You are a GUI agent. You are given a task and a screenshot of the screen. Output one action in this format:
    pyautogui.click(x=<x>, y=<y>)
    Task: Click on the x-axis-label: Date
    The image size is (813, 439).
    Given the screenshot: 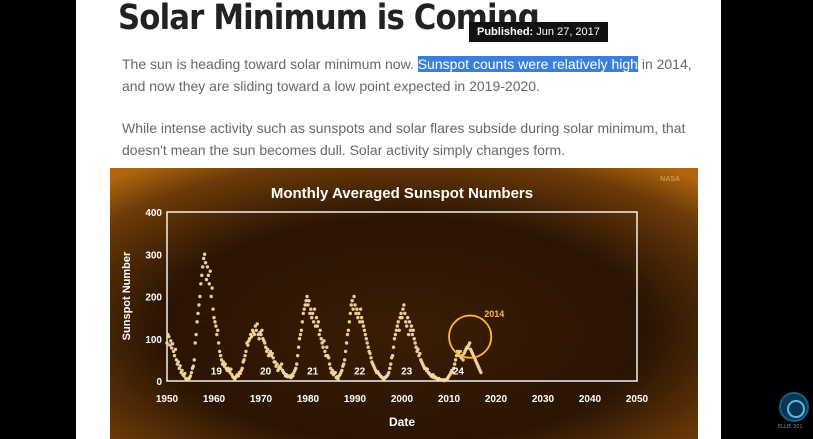 What is the action you would take?
    pyautogui.click(x=402, y=422)
    